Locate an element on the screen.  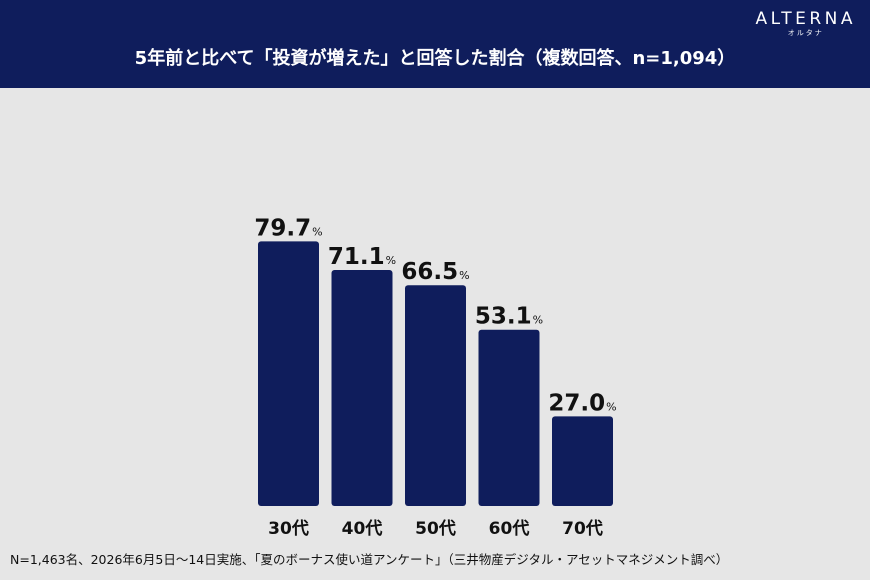
category-label: 40代 is located at coordinates (362, 528).